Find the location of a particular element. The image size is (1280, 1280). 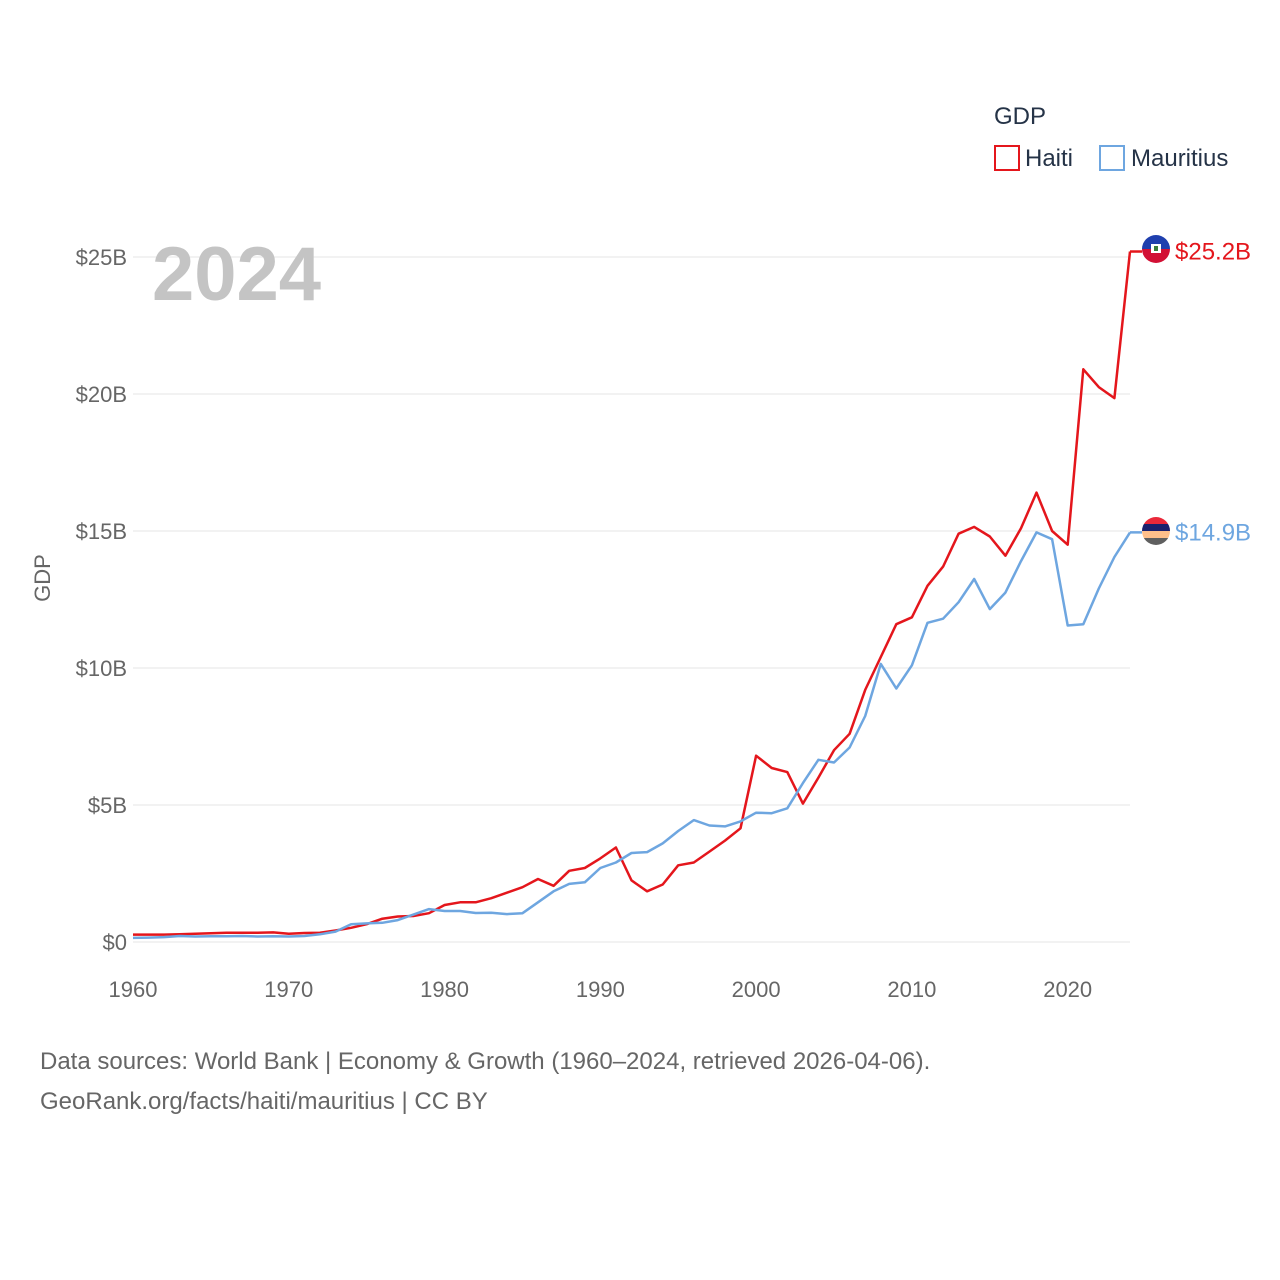

x-tick-label: 1990 is located at coordinates (600, 989).